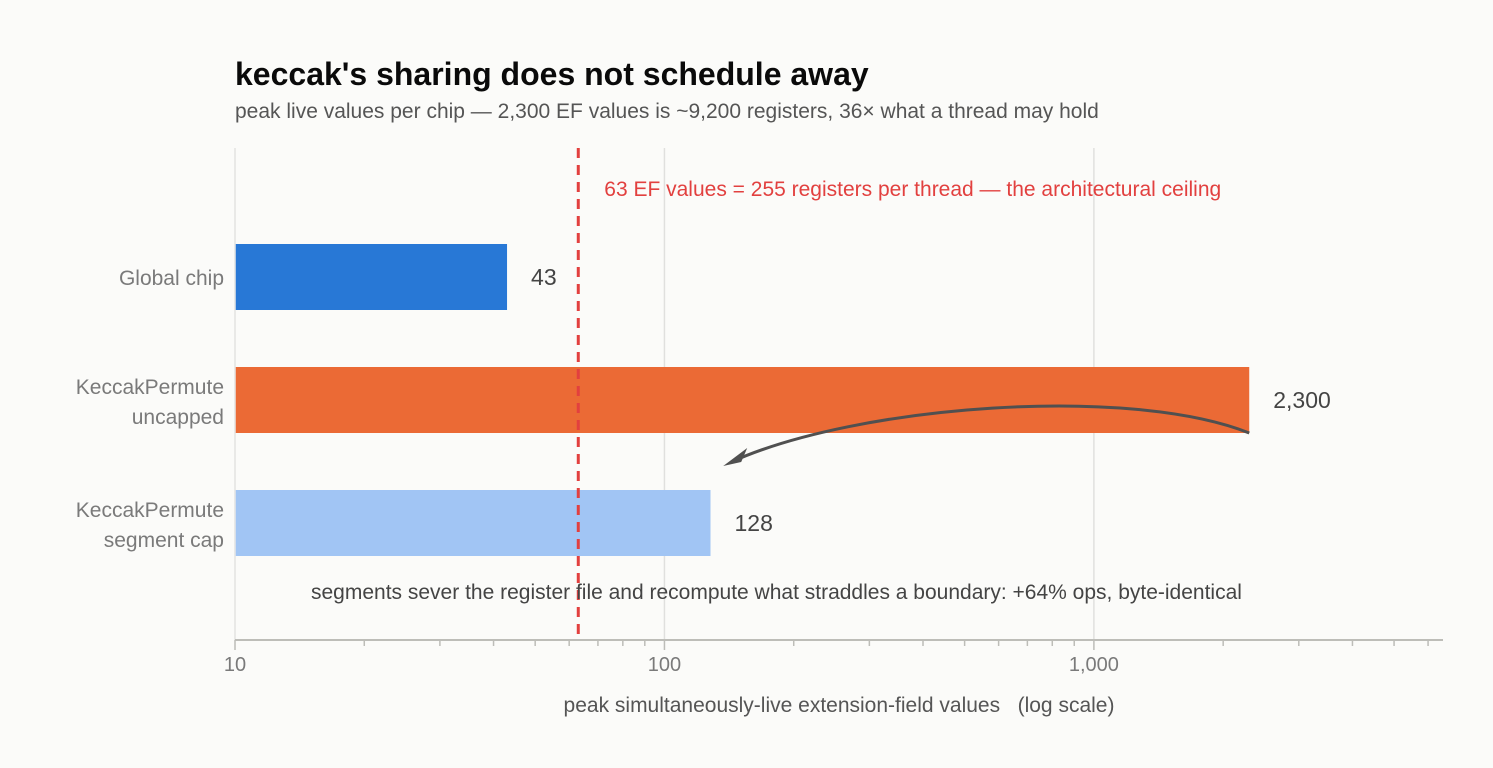  What do you see at coordinates (552, 74) in the screenshot?
I see `chart-title: keccak's sharing does not schedule away` at bounding box center [552, 74].